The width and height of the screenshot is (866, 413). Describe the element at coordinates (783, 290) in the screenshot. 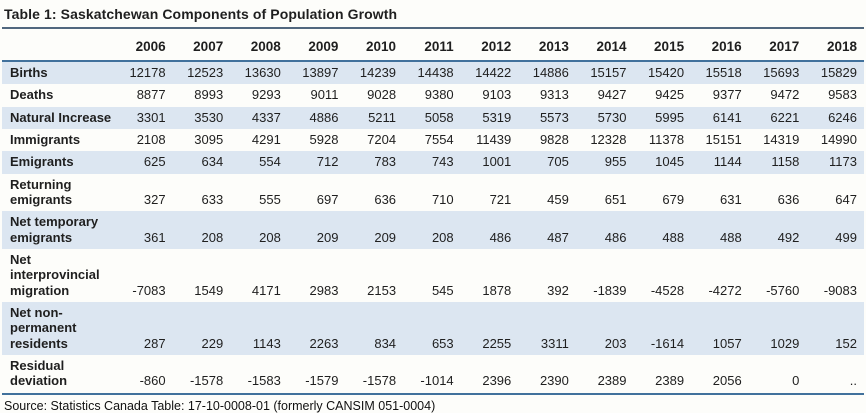

I see `value-cell: -5760` at that location.